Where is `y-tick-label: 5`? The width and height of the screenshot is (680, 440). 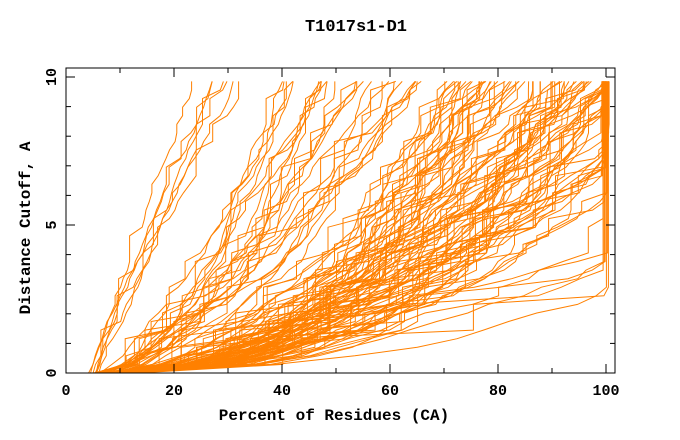 y-tick-label: 5 is located at coordinates (52, 224).